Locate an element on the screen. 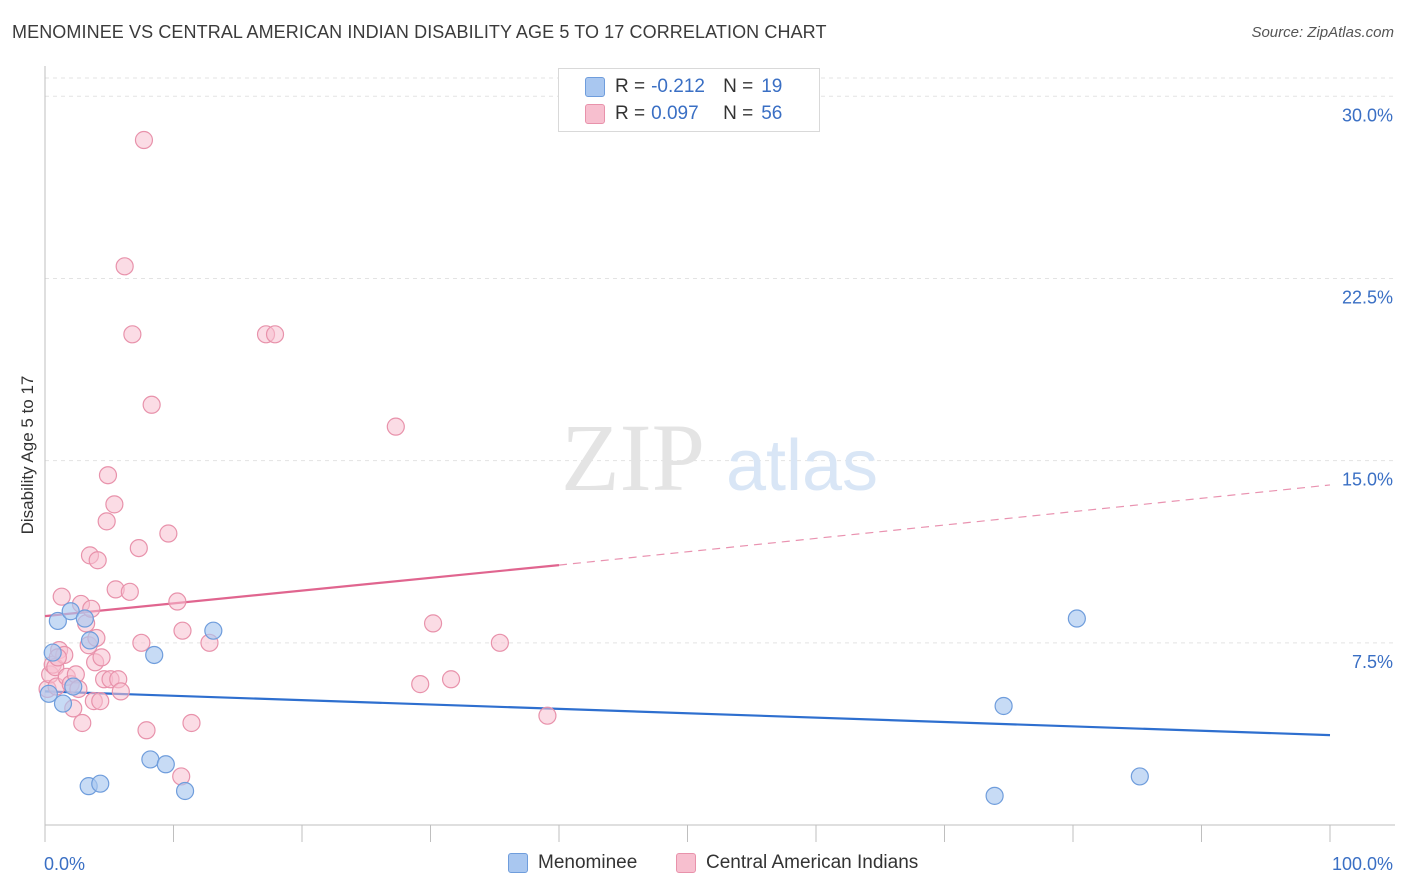 Image resolution: width=1406 pixels, height=892 pixels. legend-item-central: Central American Indians is located at coordinates (797, 863).